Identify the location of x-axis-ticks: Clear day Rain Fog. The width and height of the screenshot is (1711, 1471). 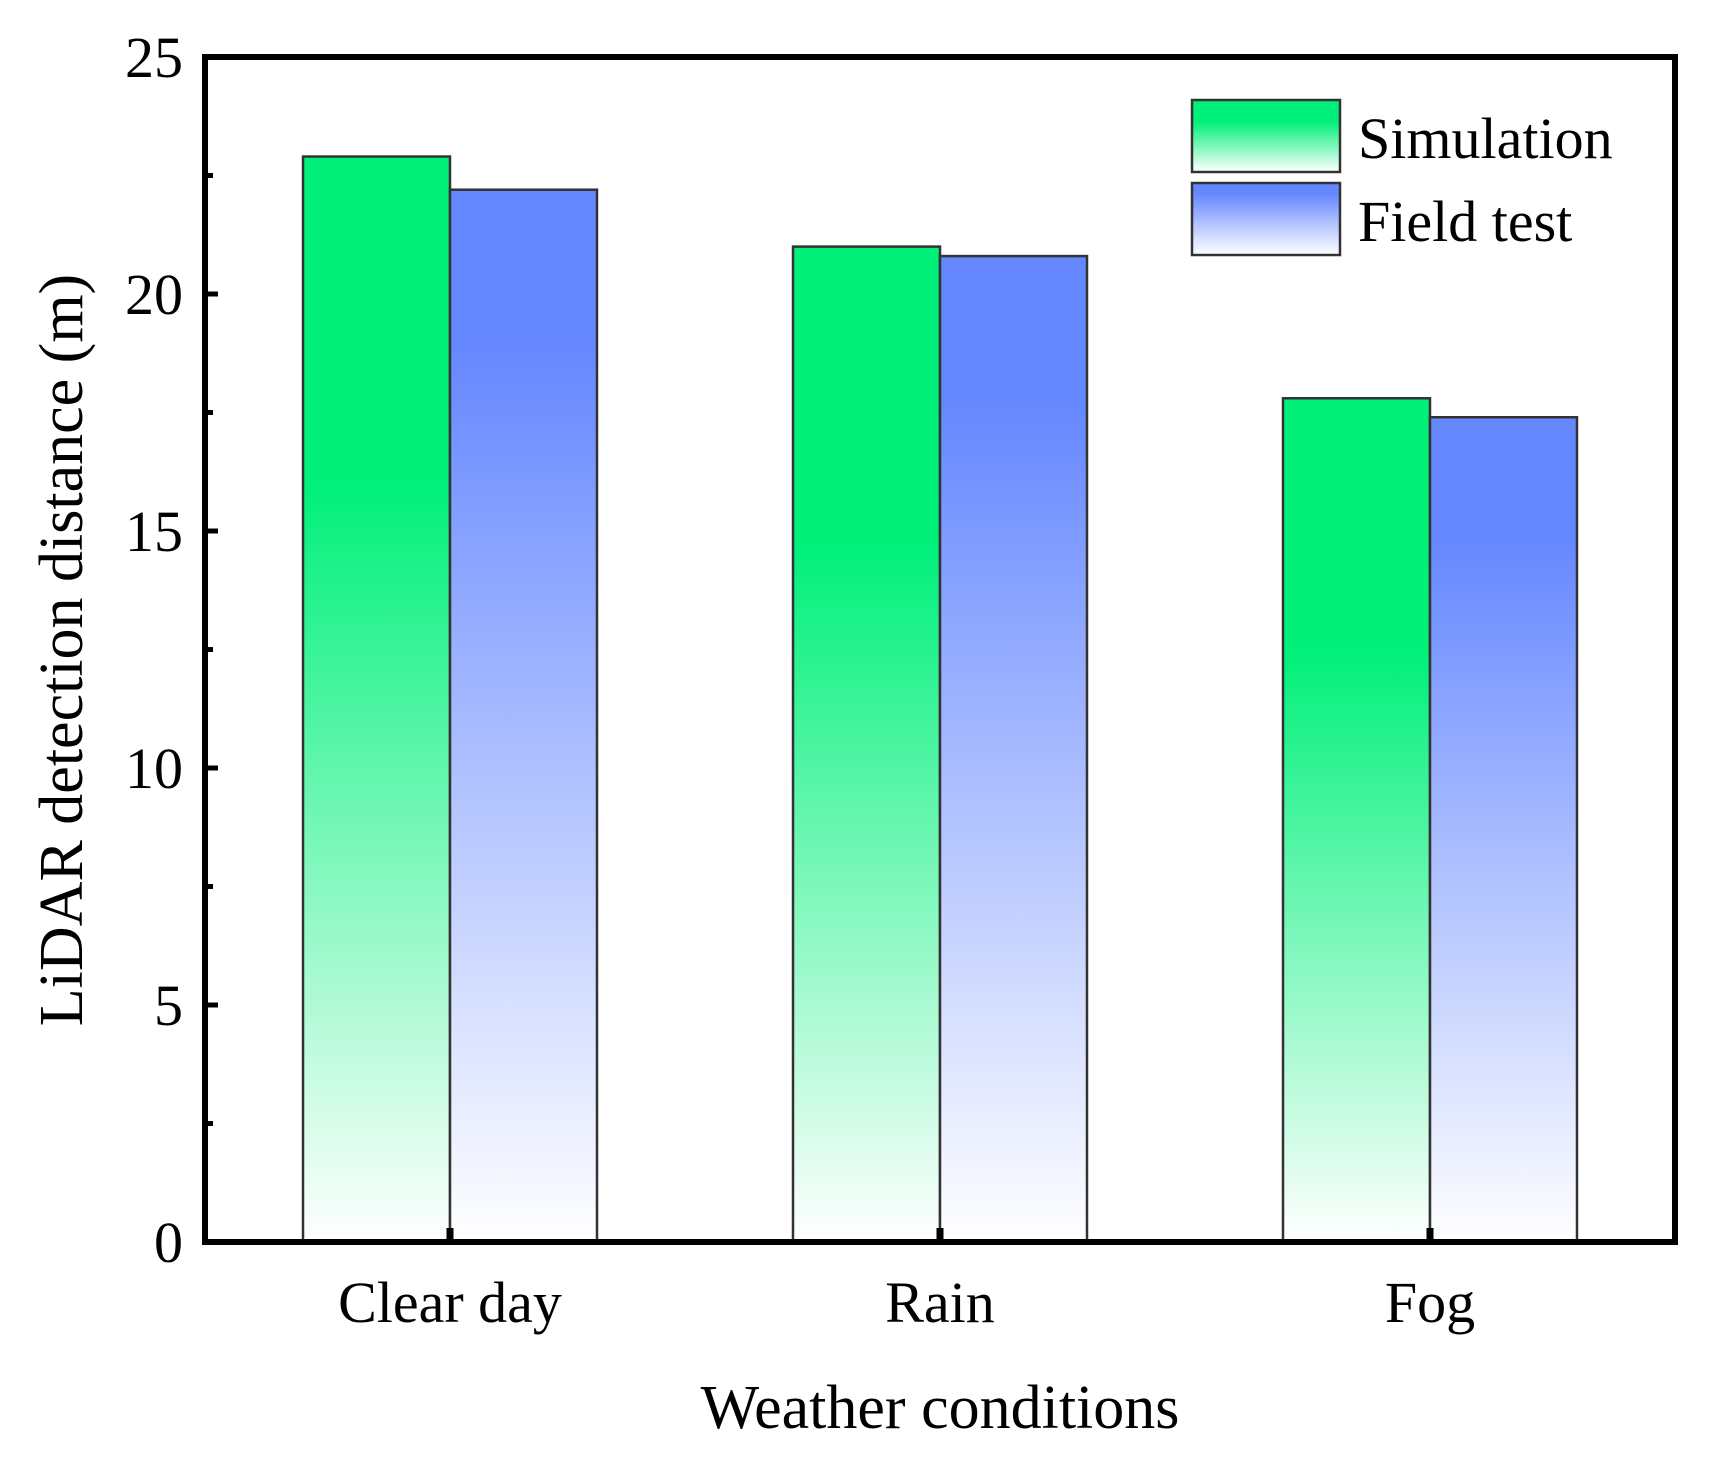
(906, 1281).